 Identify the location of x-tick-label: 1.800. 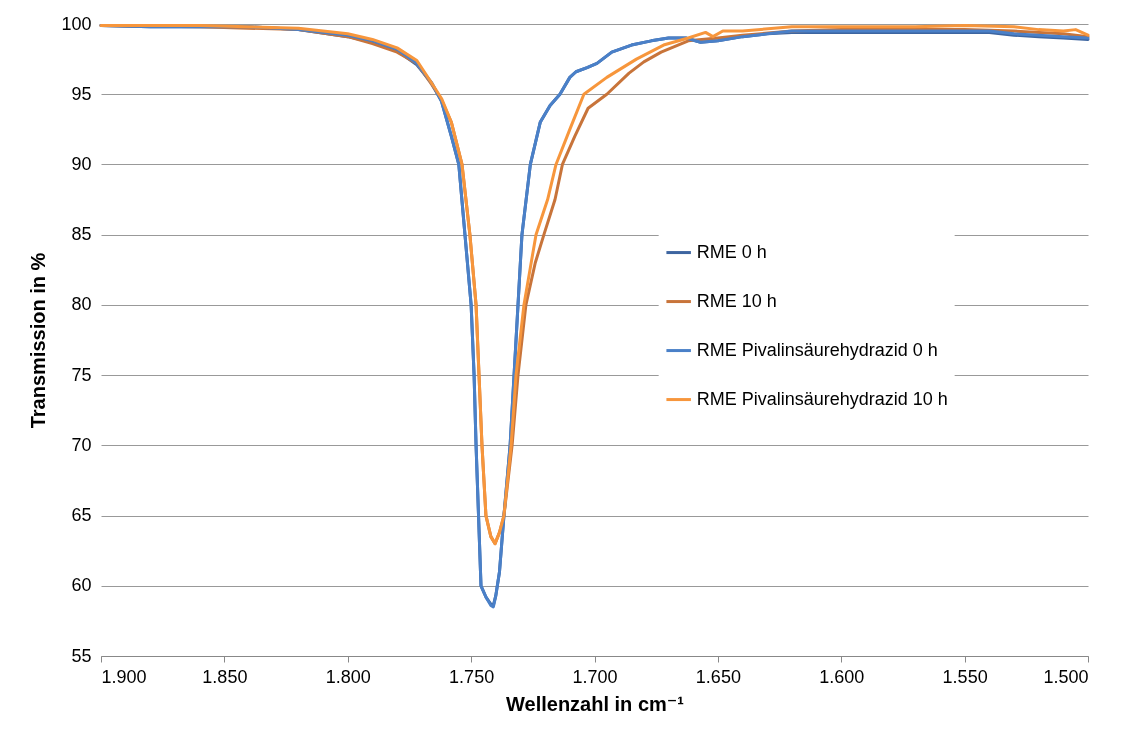
(348, 676).